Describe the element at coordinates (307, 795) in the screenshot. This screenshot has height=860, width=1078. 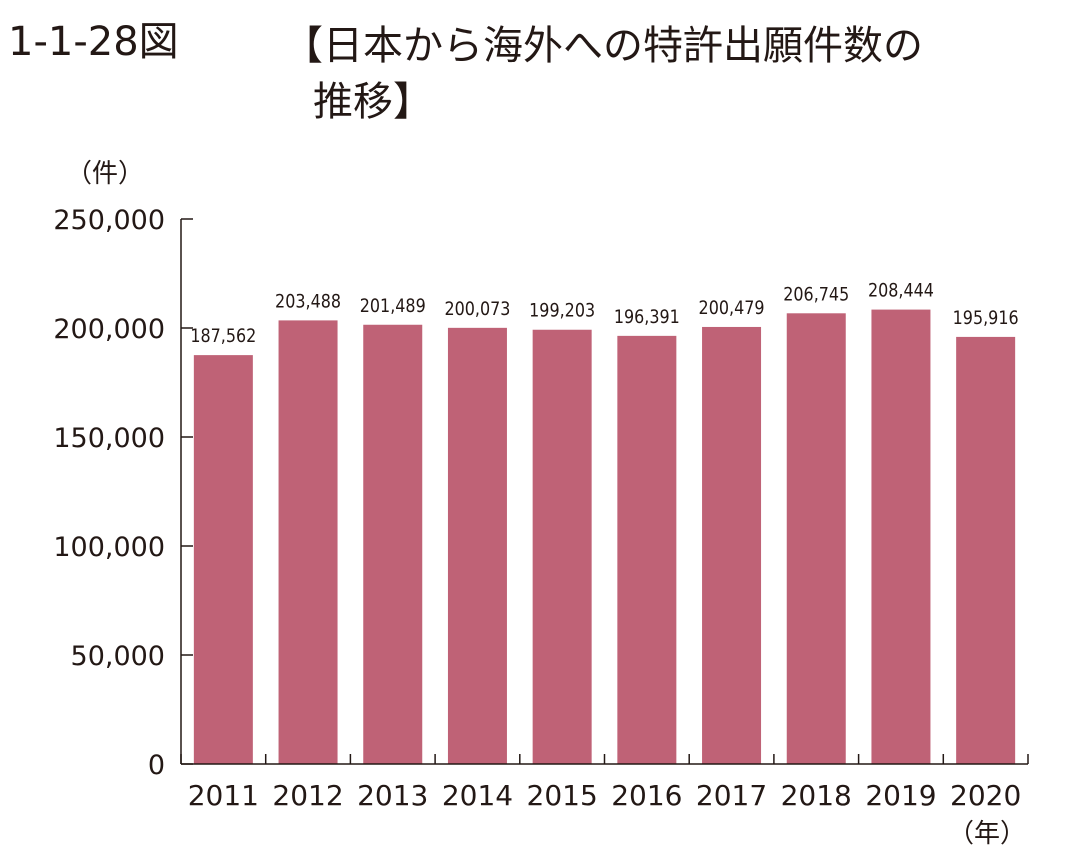
I see `x-tick-label: 2012` at that location.